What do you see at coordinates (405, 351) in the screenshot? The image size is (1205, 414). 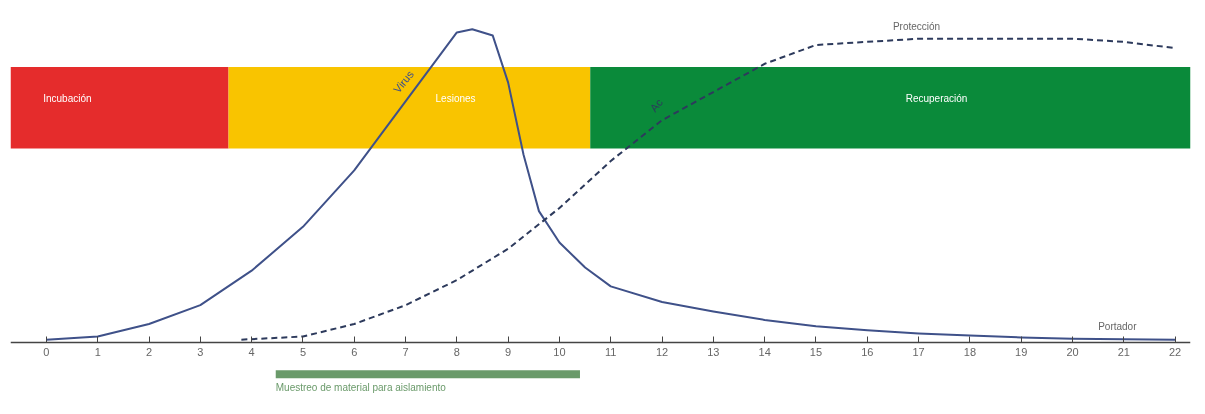 I see `x-tick-label: 7` at bounding box center [405, 351].